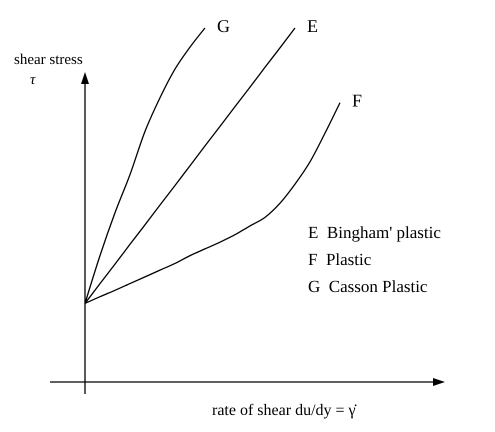  What do you see at coordinates (368, 286) in the screenshot?
I see `annotation: G Casson Plastic` at bounding box center [368, 286].